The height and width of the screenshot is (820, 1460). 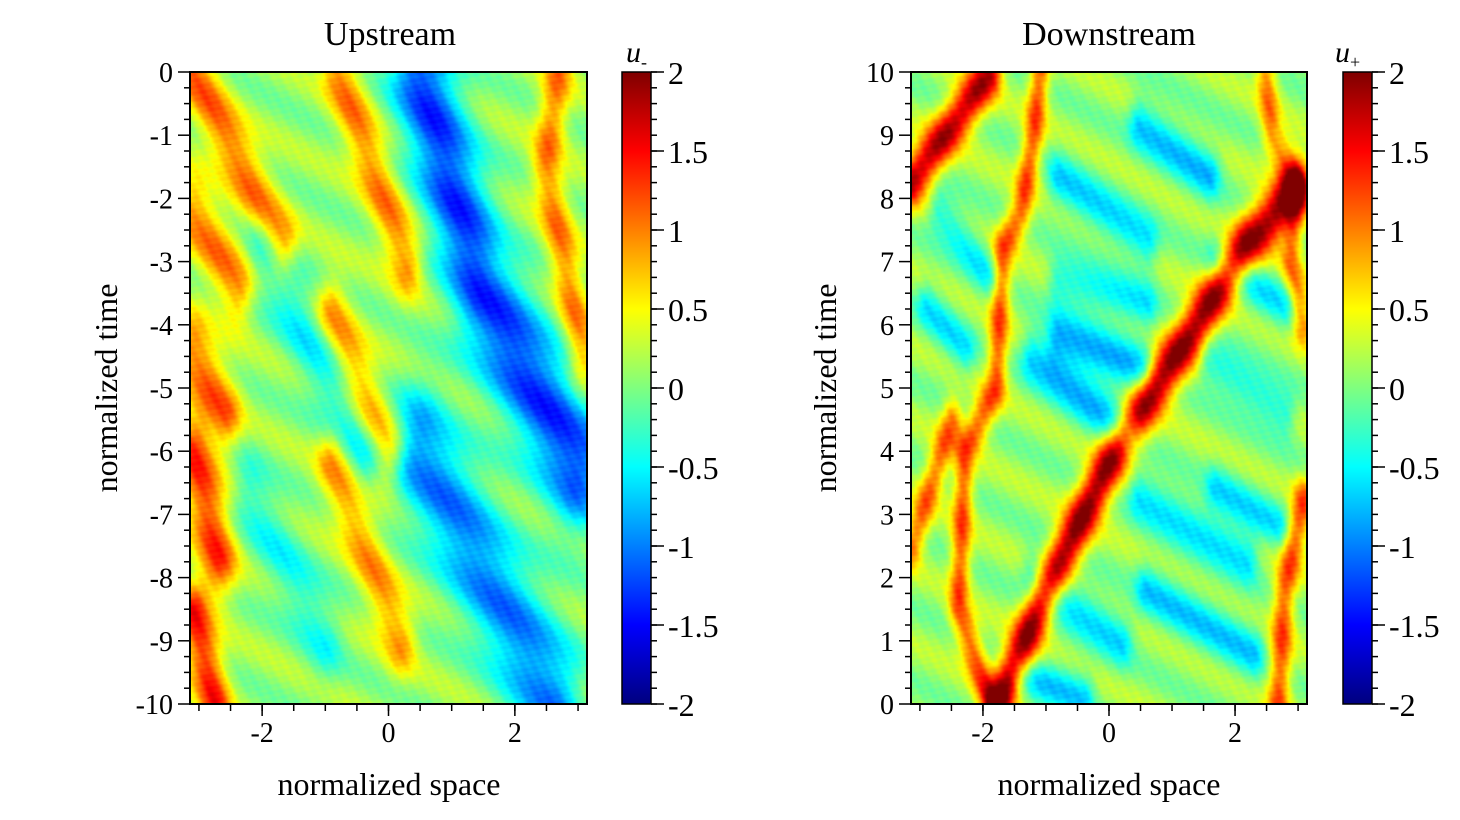 I want to click on y-tick-label: 5, so click(x=887, y=389).